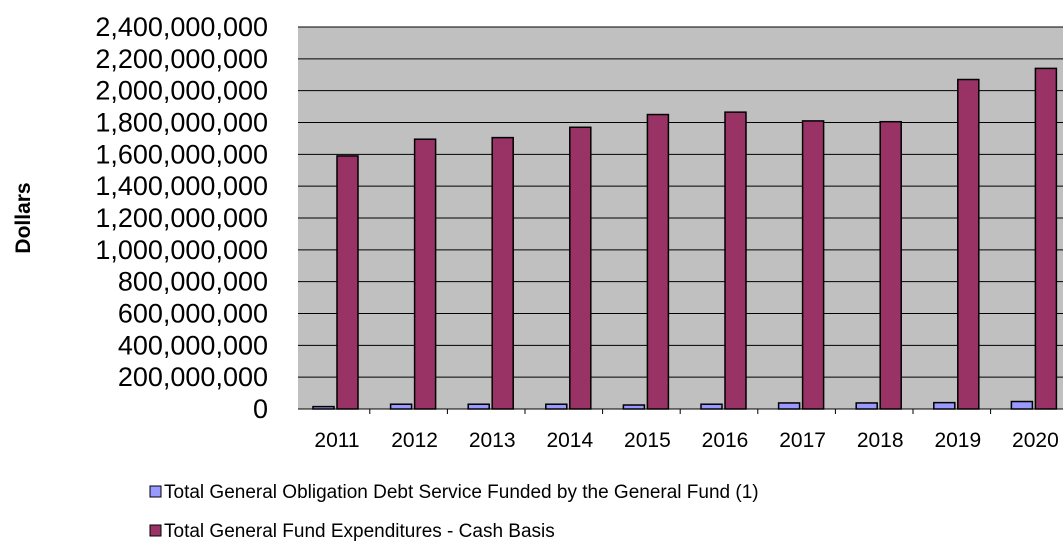 This screenshot has width=1063, height=546. What do you see at coordinates (193, 282) in the screenshot?
I see `y-tick-label: 800,000,000` at bounding box center [193, 282].